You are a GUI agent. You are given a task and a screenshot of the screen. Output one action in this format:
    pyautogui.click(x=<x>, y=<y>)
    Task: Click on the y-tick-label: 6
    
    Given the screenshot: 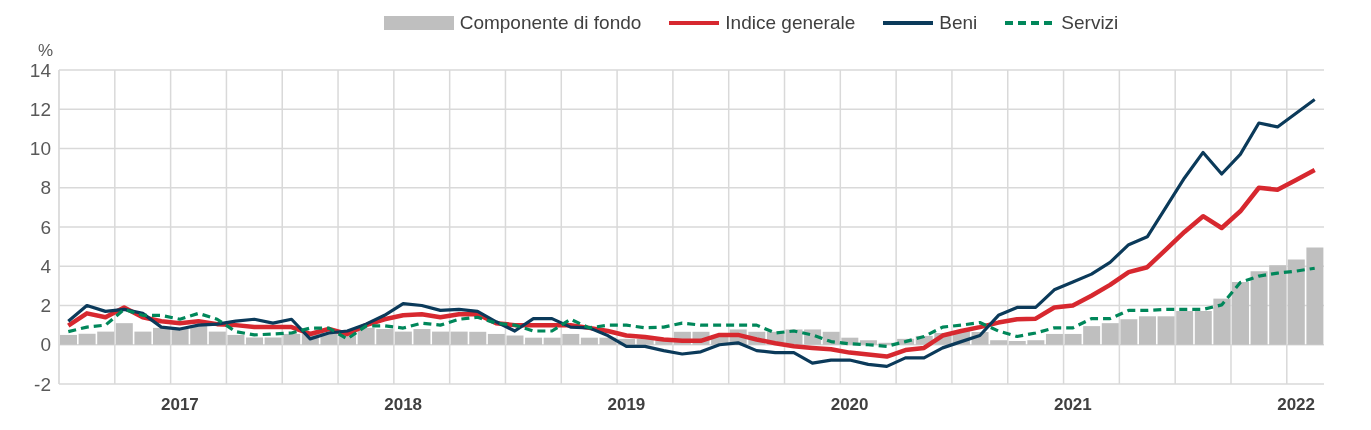 What is the action you would take?
    pyautogui.click(x=45, y=227)
    